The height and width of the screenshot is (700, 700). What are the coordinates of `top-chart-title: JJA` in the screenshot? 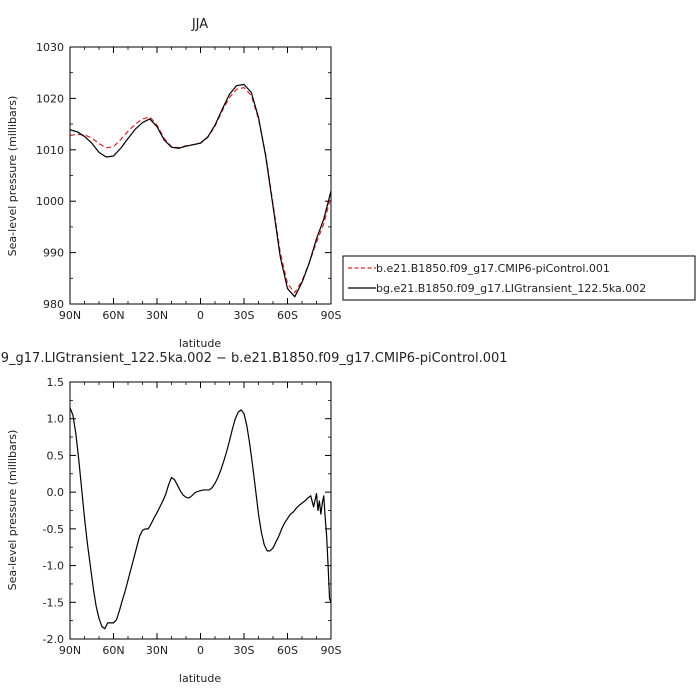 It's located at (199, 24).